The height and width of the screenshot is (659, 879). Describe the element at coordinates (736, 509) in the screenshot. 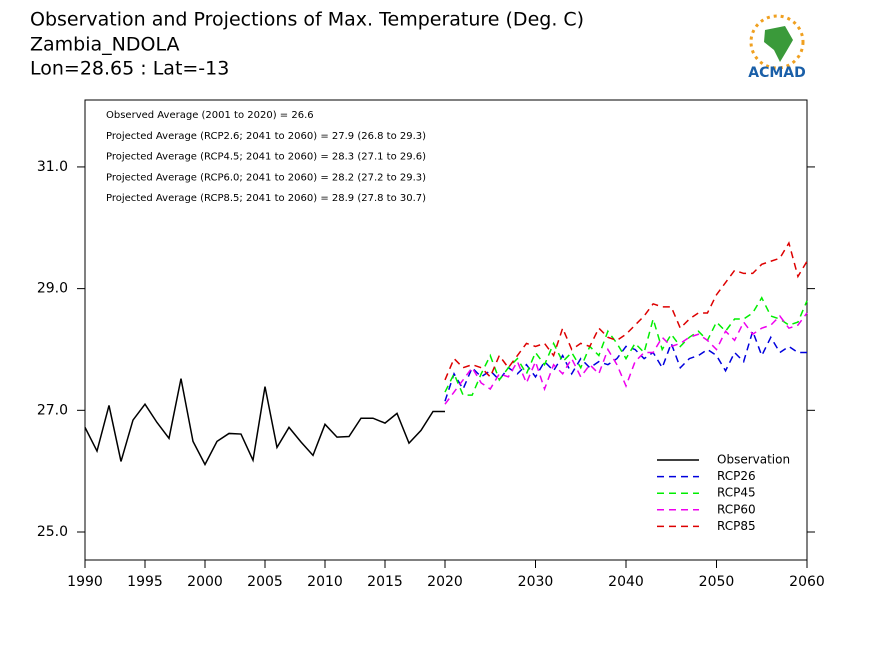

I see `legend-label: RCP60` at that location.